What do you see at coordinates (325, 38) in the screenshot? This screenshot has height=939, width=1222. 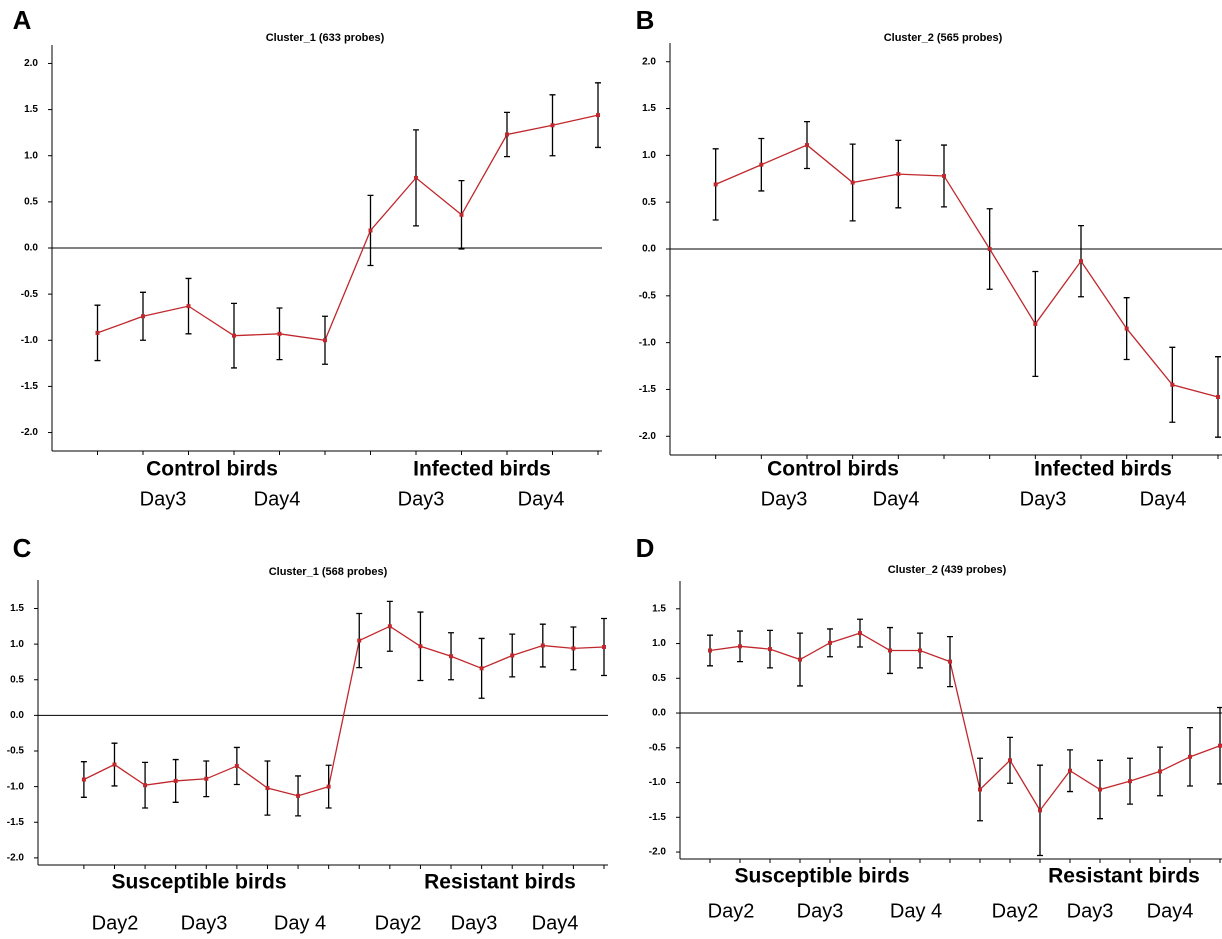 I see `chart-title: Cluster_1 (633 probes)` at bounding box center [325, 38].